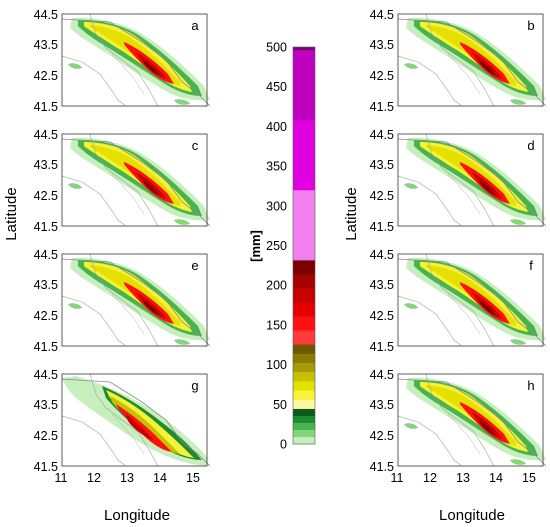 Image resolution: width=550 pixels, height=527 pixels. Describe the element at coordinates (530, 145) in the screenshot. I see `panel-label: d` at that location.